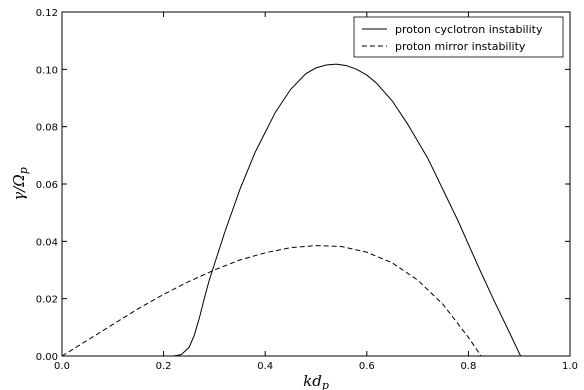  I want to click on y-tick-label: 0.00, so click(47, 357).